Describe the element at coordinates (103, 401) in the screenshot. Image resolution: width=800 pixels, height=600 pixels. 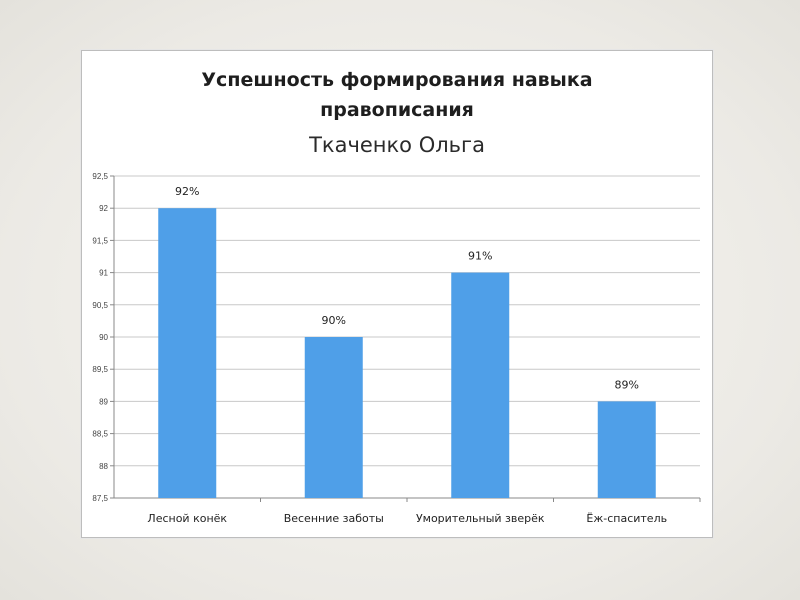
I see `y-tick-label: 89` at that location.